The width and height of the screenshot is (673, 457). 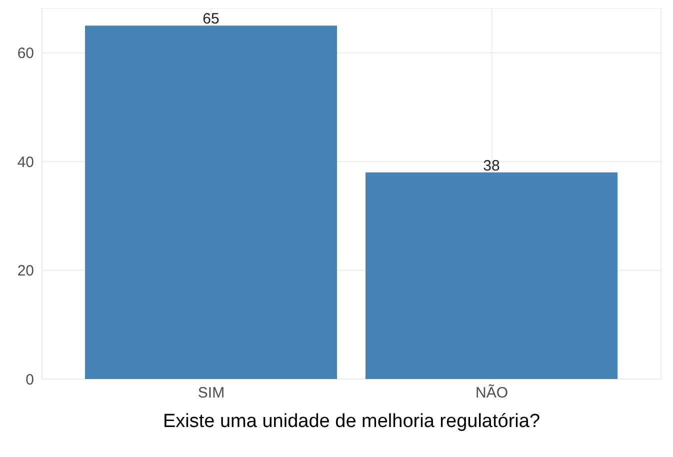 I want to click on x-tick-label: NÃO, so click(x=491, y=393).